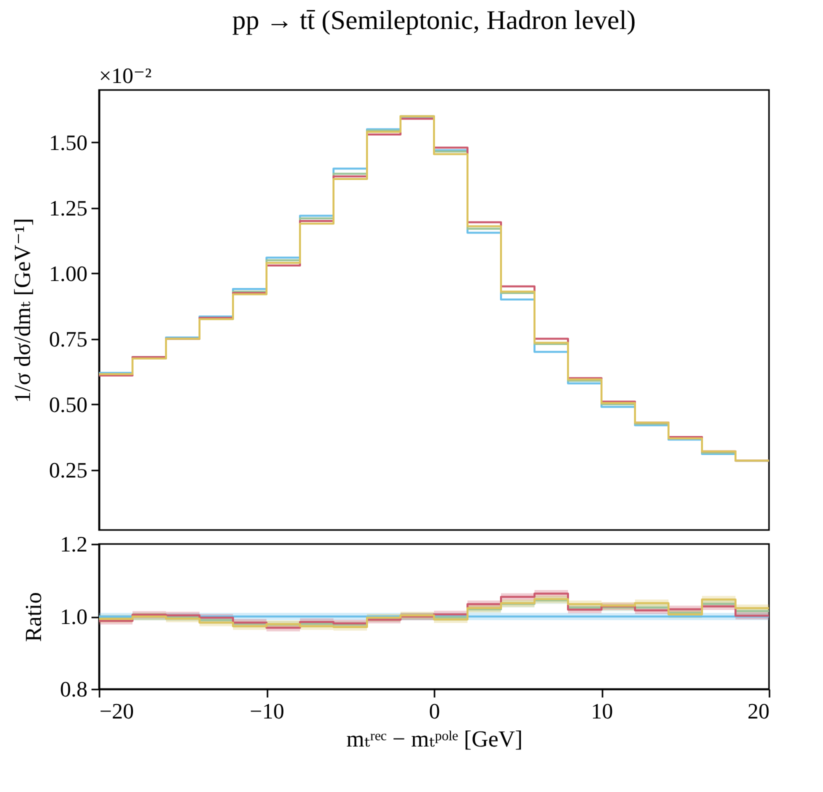  I want to click on y-axis-title: Ratio, so click(33, 617).